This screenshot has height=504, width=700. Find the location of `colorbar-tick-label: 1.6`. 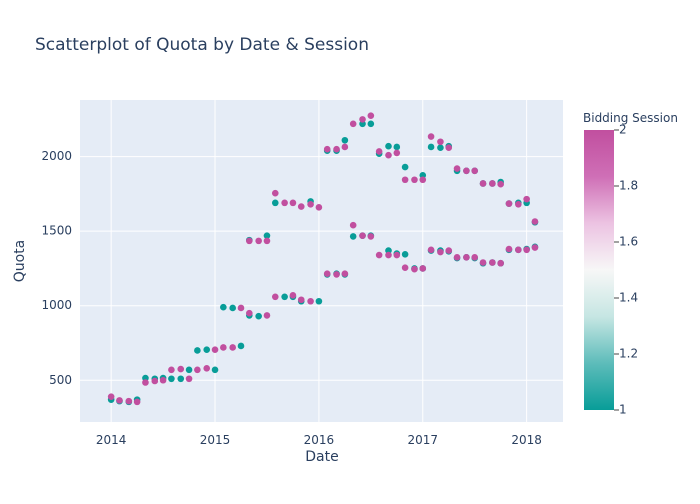

colorbar-tick-label: 1.6 is located at coordinates (628, 242).